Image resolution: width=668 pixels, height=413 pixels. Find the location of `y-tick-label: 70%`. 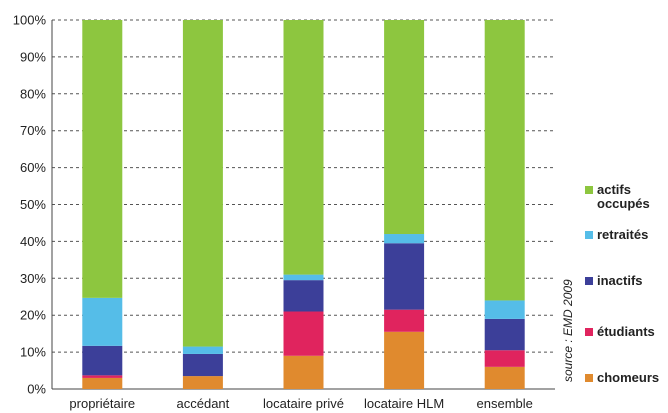

y-tick-label: 70% is located at coordinates (33, 130).